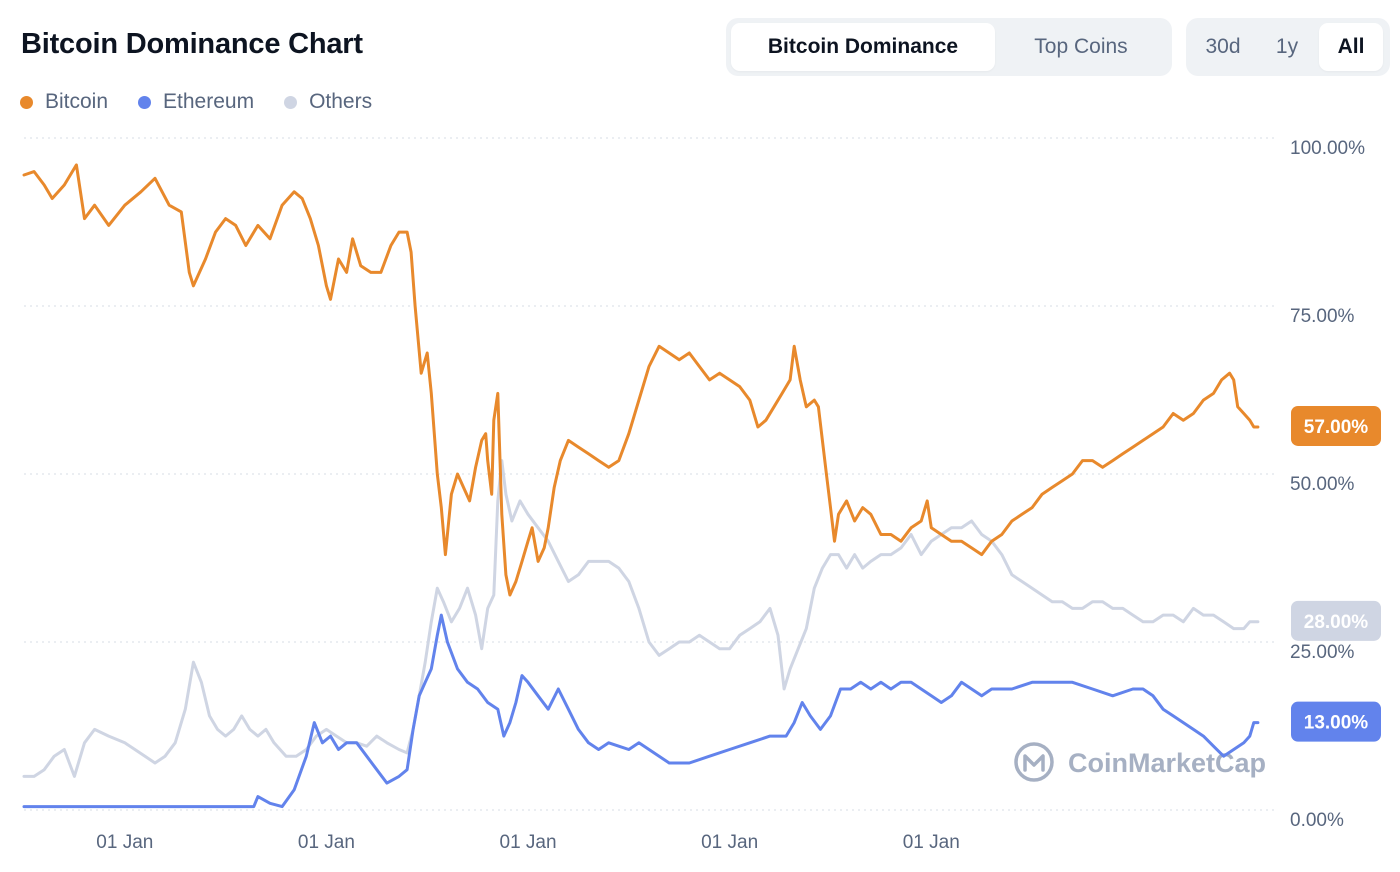 This screenshot has width=1400, height=872. I want to click on badge-text-bitcoin: 57.00%, so click(1336, 427).